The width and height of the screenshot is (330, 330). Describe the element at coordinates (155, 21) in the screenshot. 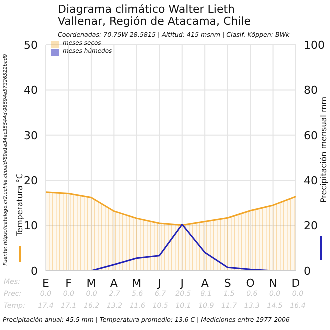

I see `chart-subtitle: Vallenar, Región de Atacama, Chile` at that location.